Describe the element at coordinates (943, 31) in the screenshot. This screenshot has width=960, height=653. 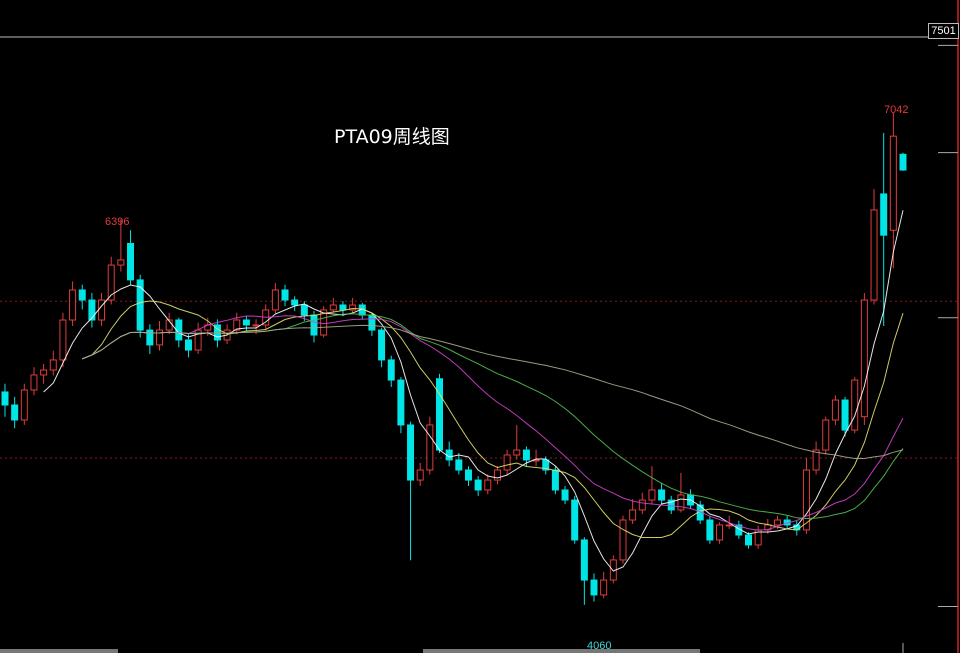
I see `axis-max-label: 7501` at that location.